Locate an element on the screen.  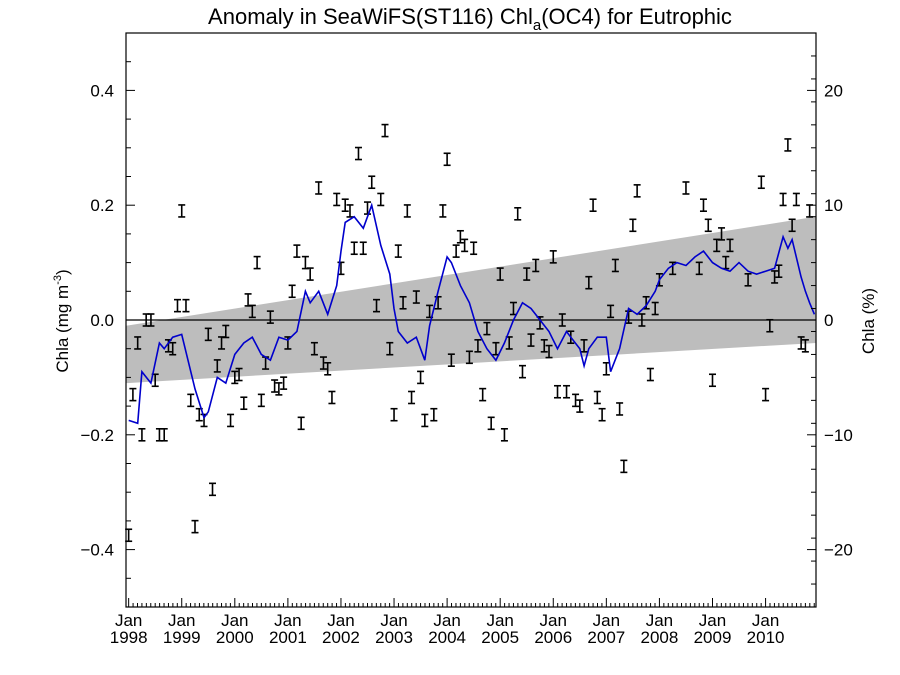
left-tick-label: −0.4 is located at coordinates (97, 550).